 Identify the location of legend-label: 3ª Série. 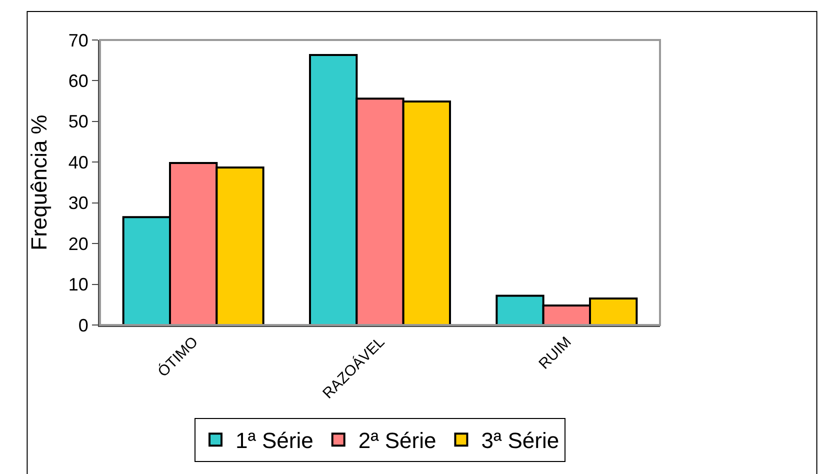
(520, 441).